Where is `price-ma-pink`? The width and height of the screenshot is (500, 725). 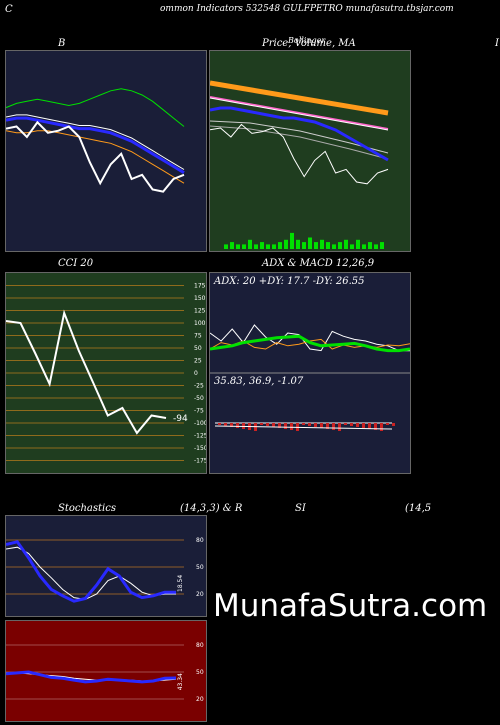 price-ma-pink is located at coordinates (299, 113).